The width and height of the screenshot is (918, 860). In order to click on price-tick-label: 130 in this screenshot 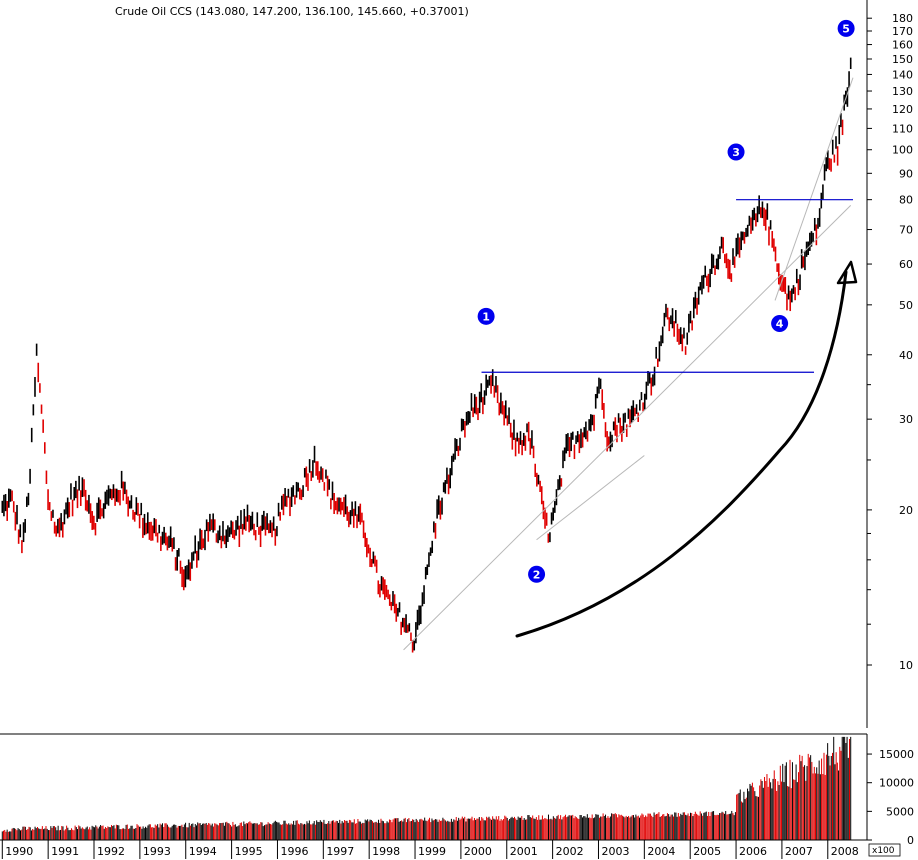, I will do `click(902, 91)`.